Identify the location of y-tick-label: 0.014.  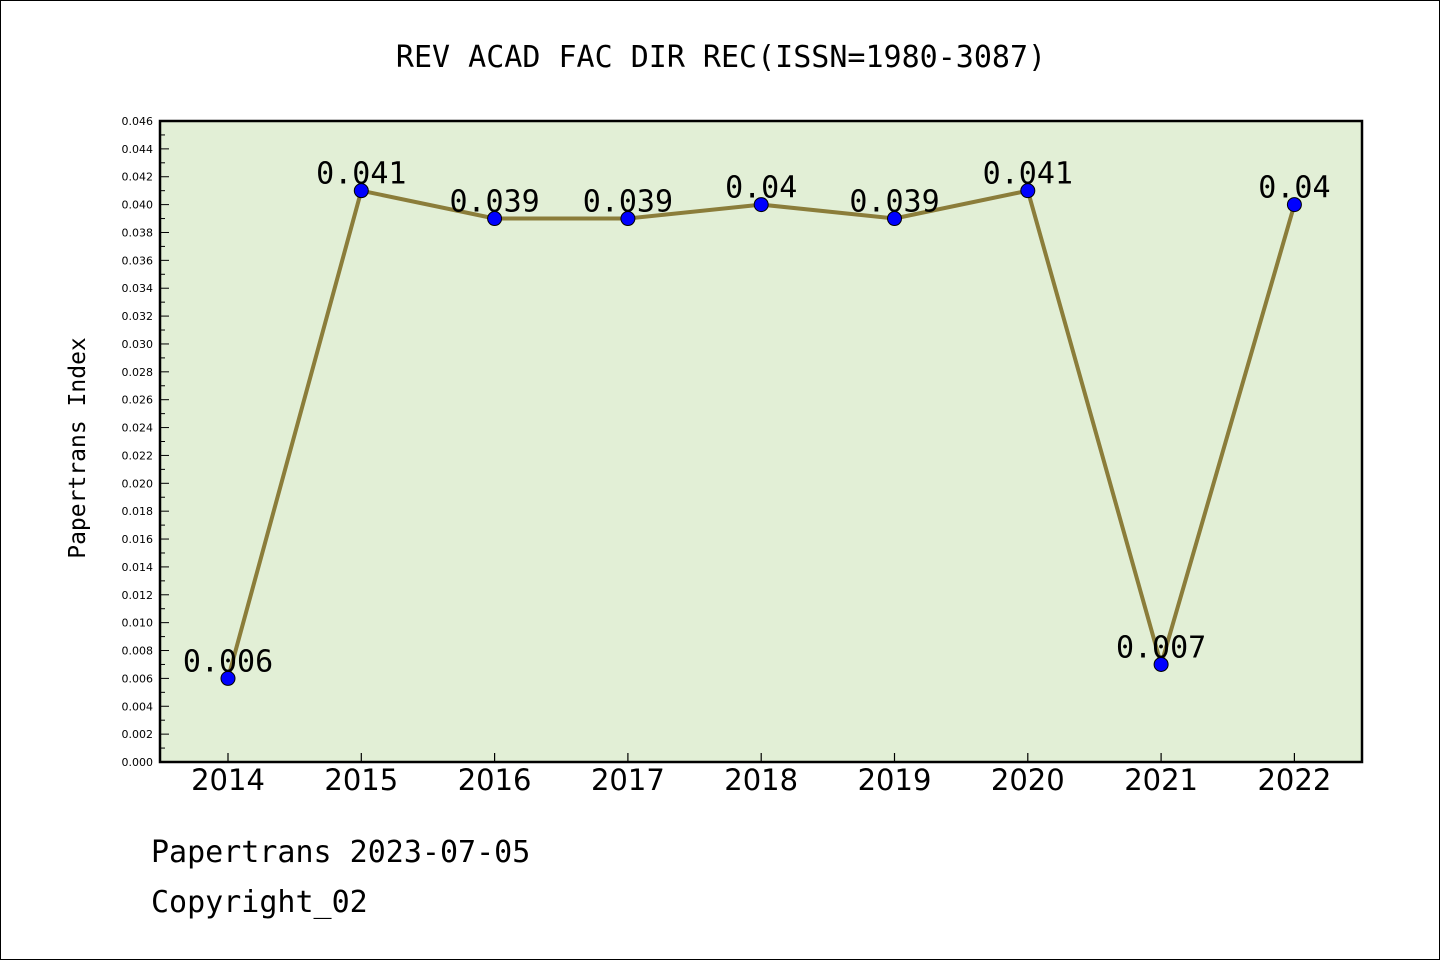
(138, 567).